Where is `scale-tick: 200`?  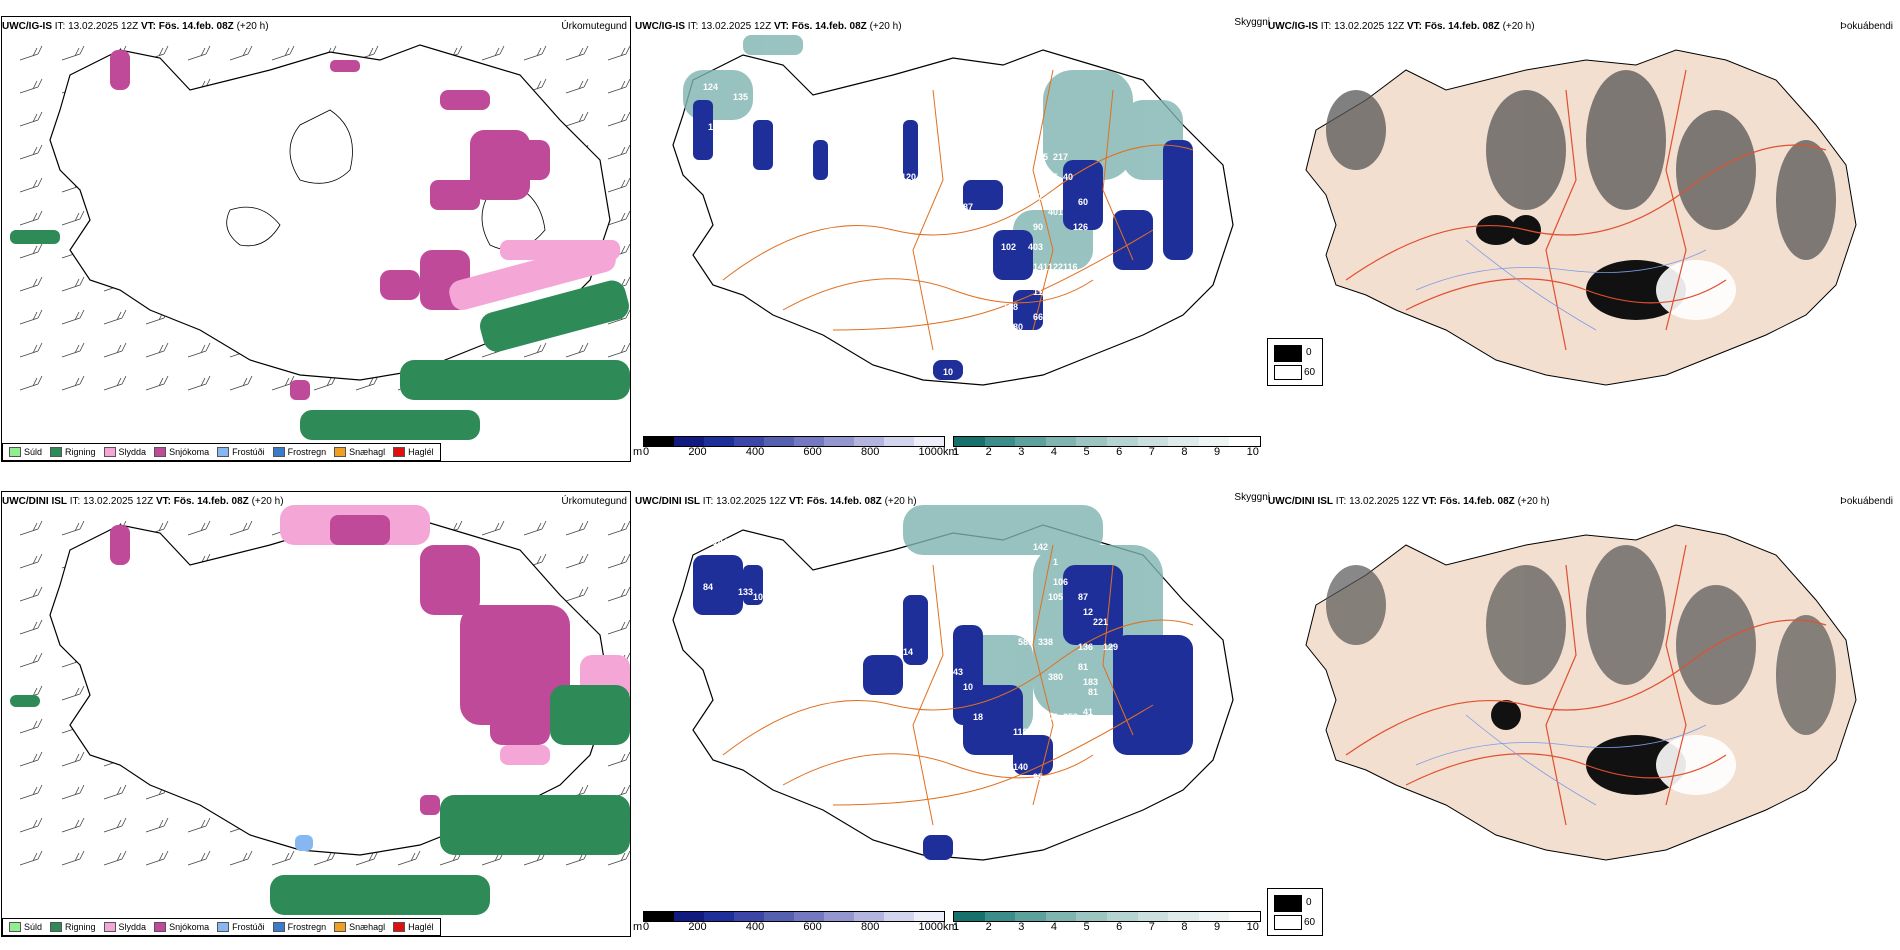
scale-tick: 200 is located at coordinates (697, 927).